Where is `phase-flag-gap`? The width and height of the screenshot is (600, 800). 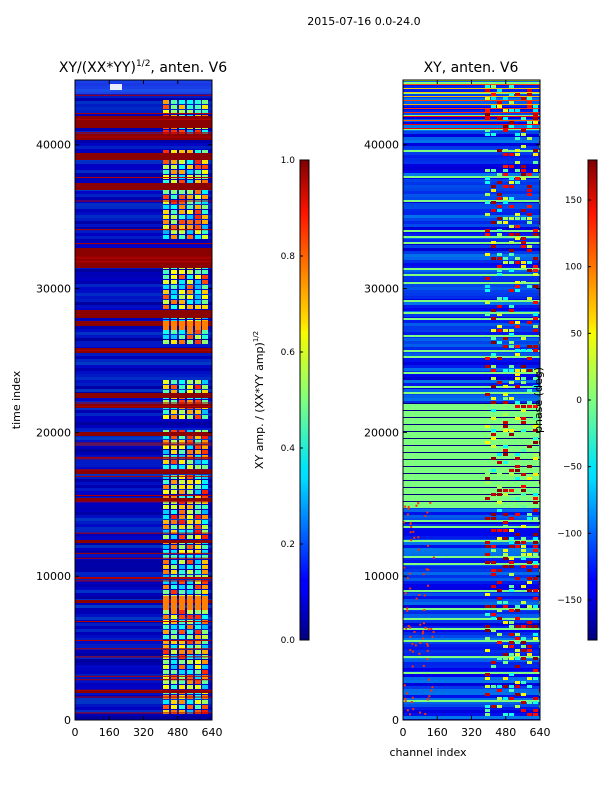 phase-flag-gap is located at coordinates (471, 431).